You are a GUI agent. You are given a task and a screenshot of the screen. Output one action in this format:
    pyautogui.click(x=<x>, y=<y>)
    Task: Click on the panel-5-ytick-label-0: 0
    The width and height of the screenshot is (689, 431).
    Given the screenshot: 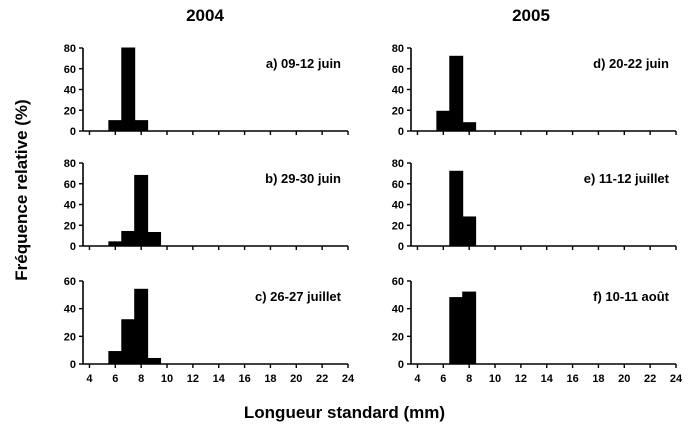 What is the action you would take?
    pyautogui.click(x=401, y=247)
    